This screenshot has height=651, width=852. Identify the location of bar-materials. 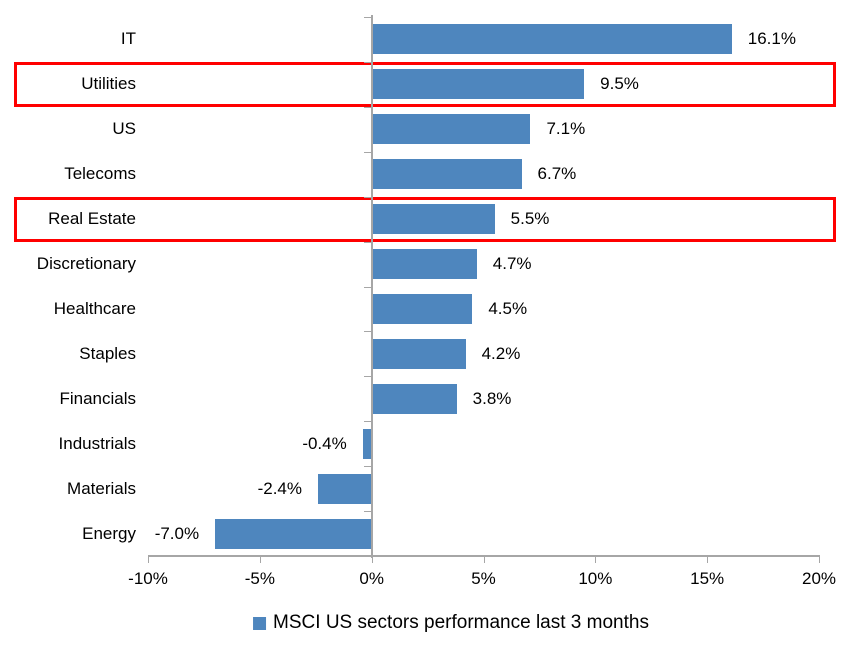
(344, 488).